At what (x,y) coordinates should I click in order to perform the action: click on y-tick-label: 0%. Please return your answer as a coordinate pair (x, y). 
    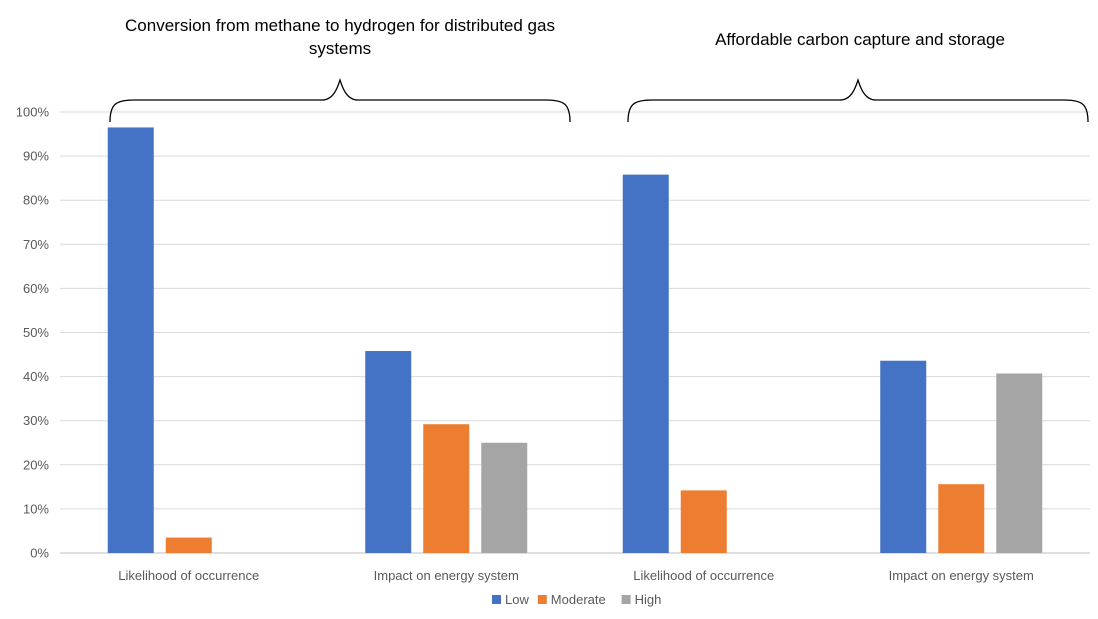
    Looking at the image, I should click on (39, 553).